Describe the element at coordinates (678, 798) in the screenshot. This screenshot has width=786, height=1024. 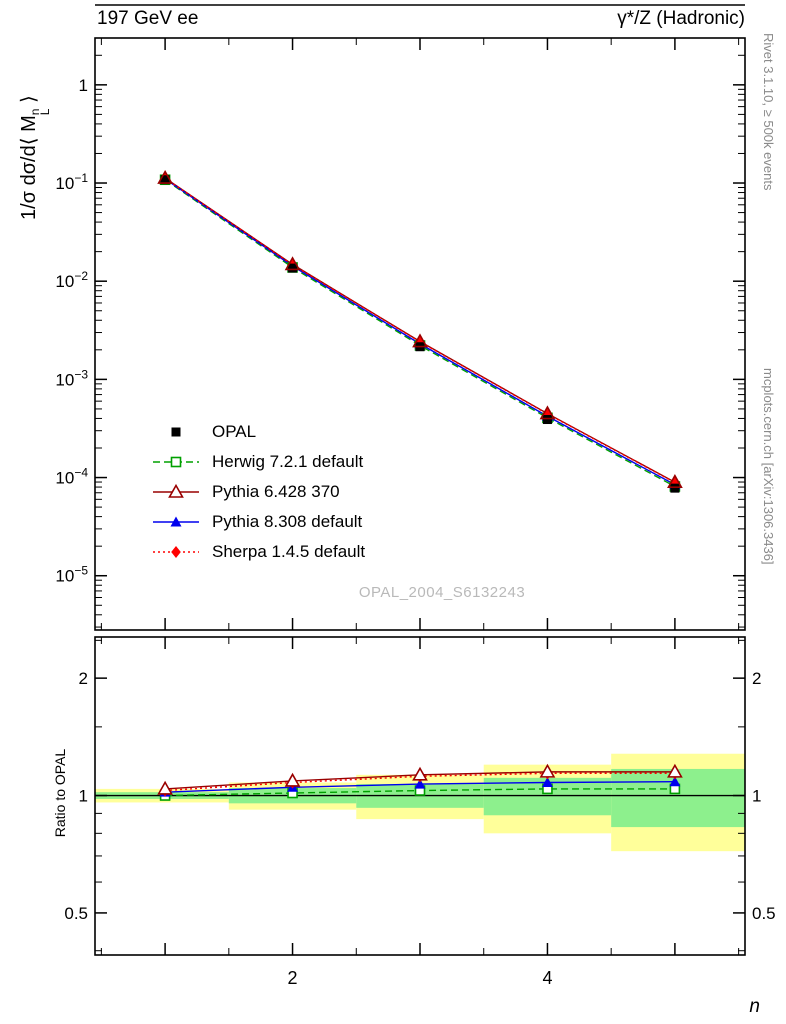
I see `band-stat-uncertainty` at that location.